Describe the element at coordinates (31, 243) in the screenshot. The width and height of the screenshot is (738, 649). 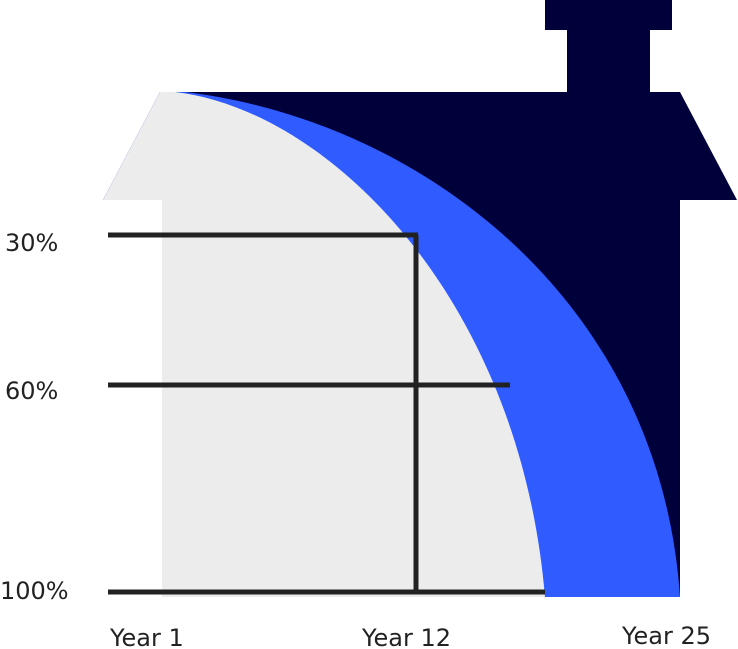
I see `y-label: 30%` at that location.